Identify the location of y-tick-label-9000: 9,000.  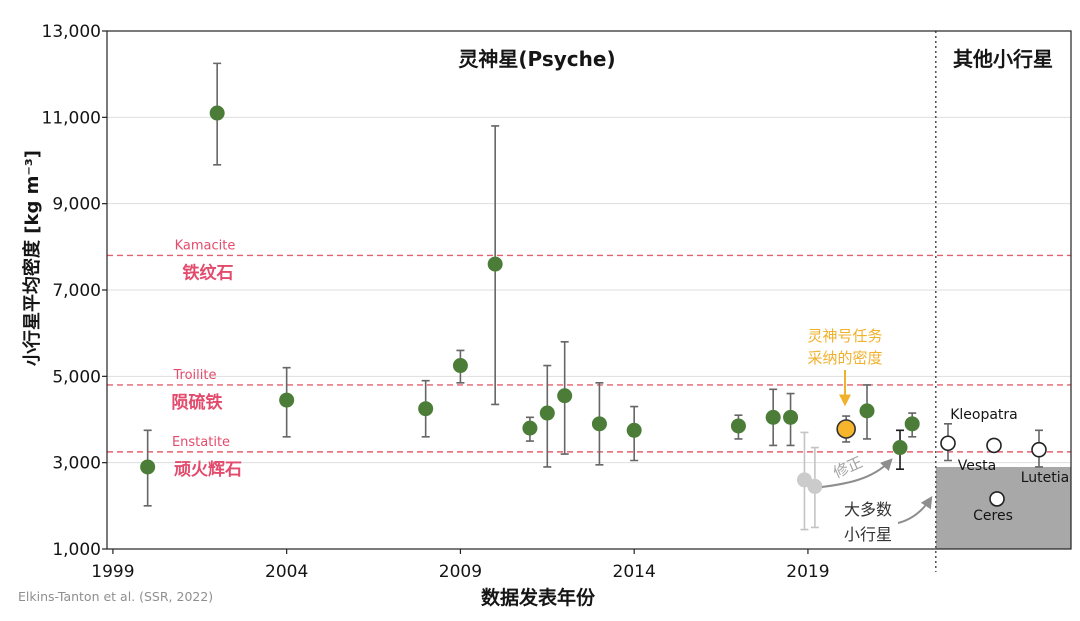
(76, 205).